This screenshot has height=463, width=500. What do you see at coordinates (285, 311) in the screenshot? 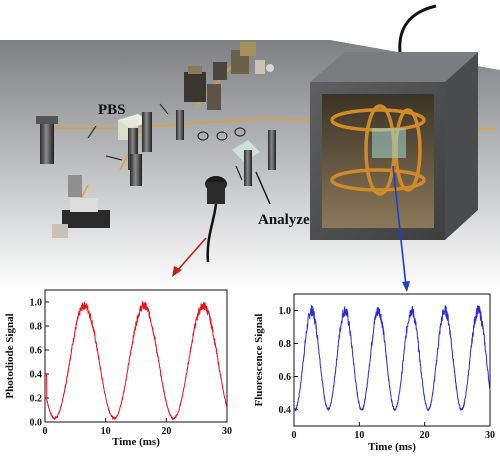
I see `fluorescence-ytick-label: 1.0` at bounding box center [285, 311].